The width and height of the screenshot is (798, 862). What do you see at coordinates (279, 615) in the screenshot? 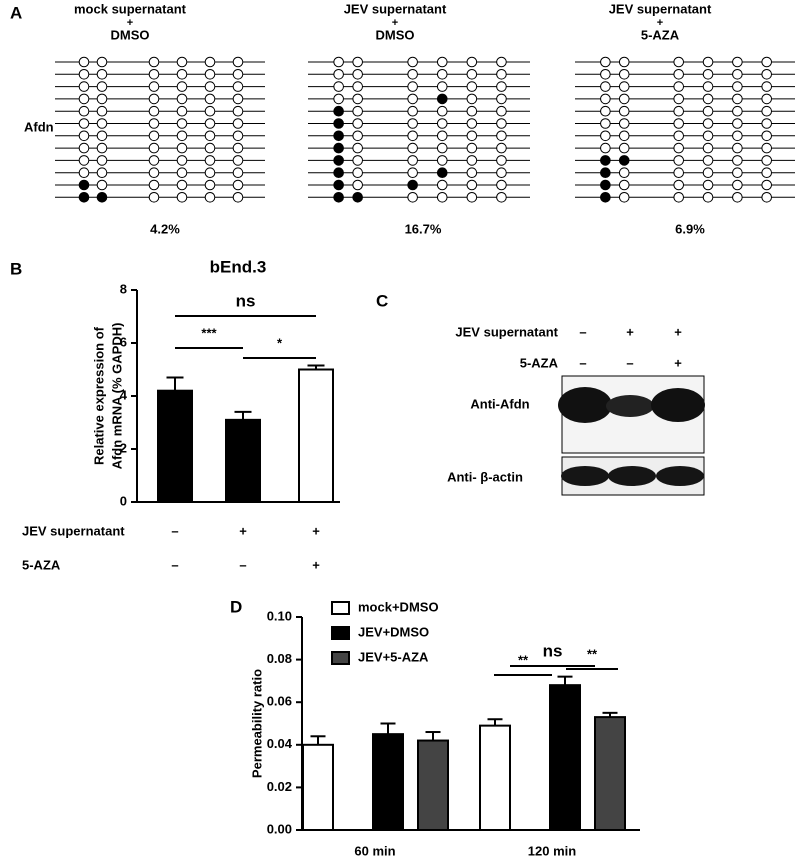
I see `y-tick-label: 0.10` at bounding box center [279, 615].